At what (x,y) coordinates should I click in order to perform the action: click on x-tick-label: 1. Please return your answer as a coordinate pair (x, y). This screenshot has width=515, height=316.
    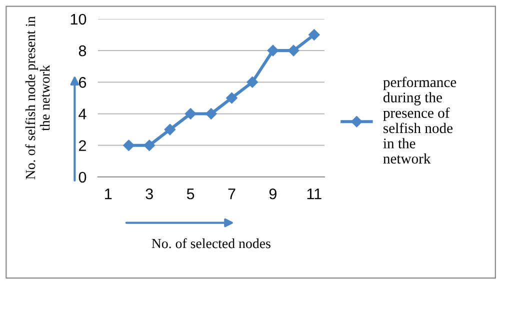
    Looking at the image, I should click on (108, 194).